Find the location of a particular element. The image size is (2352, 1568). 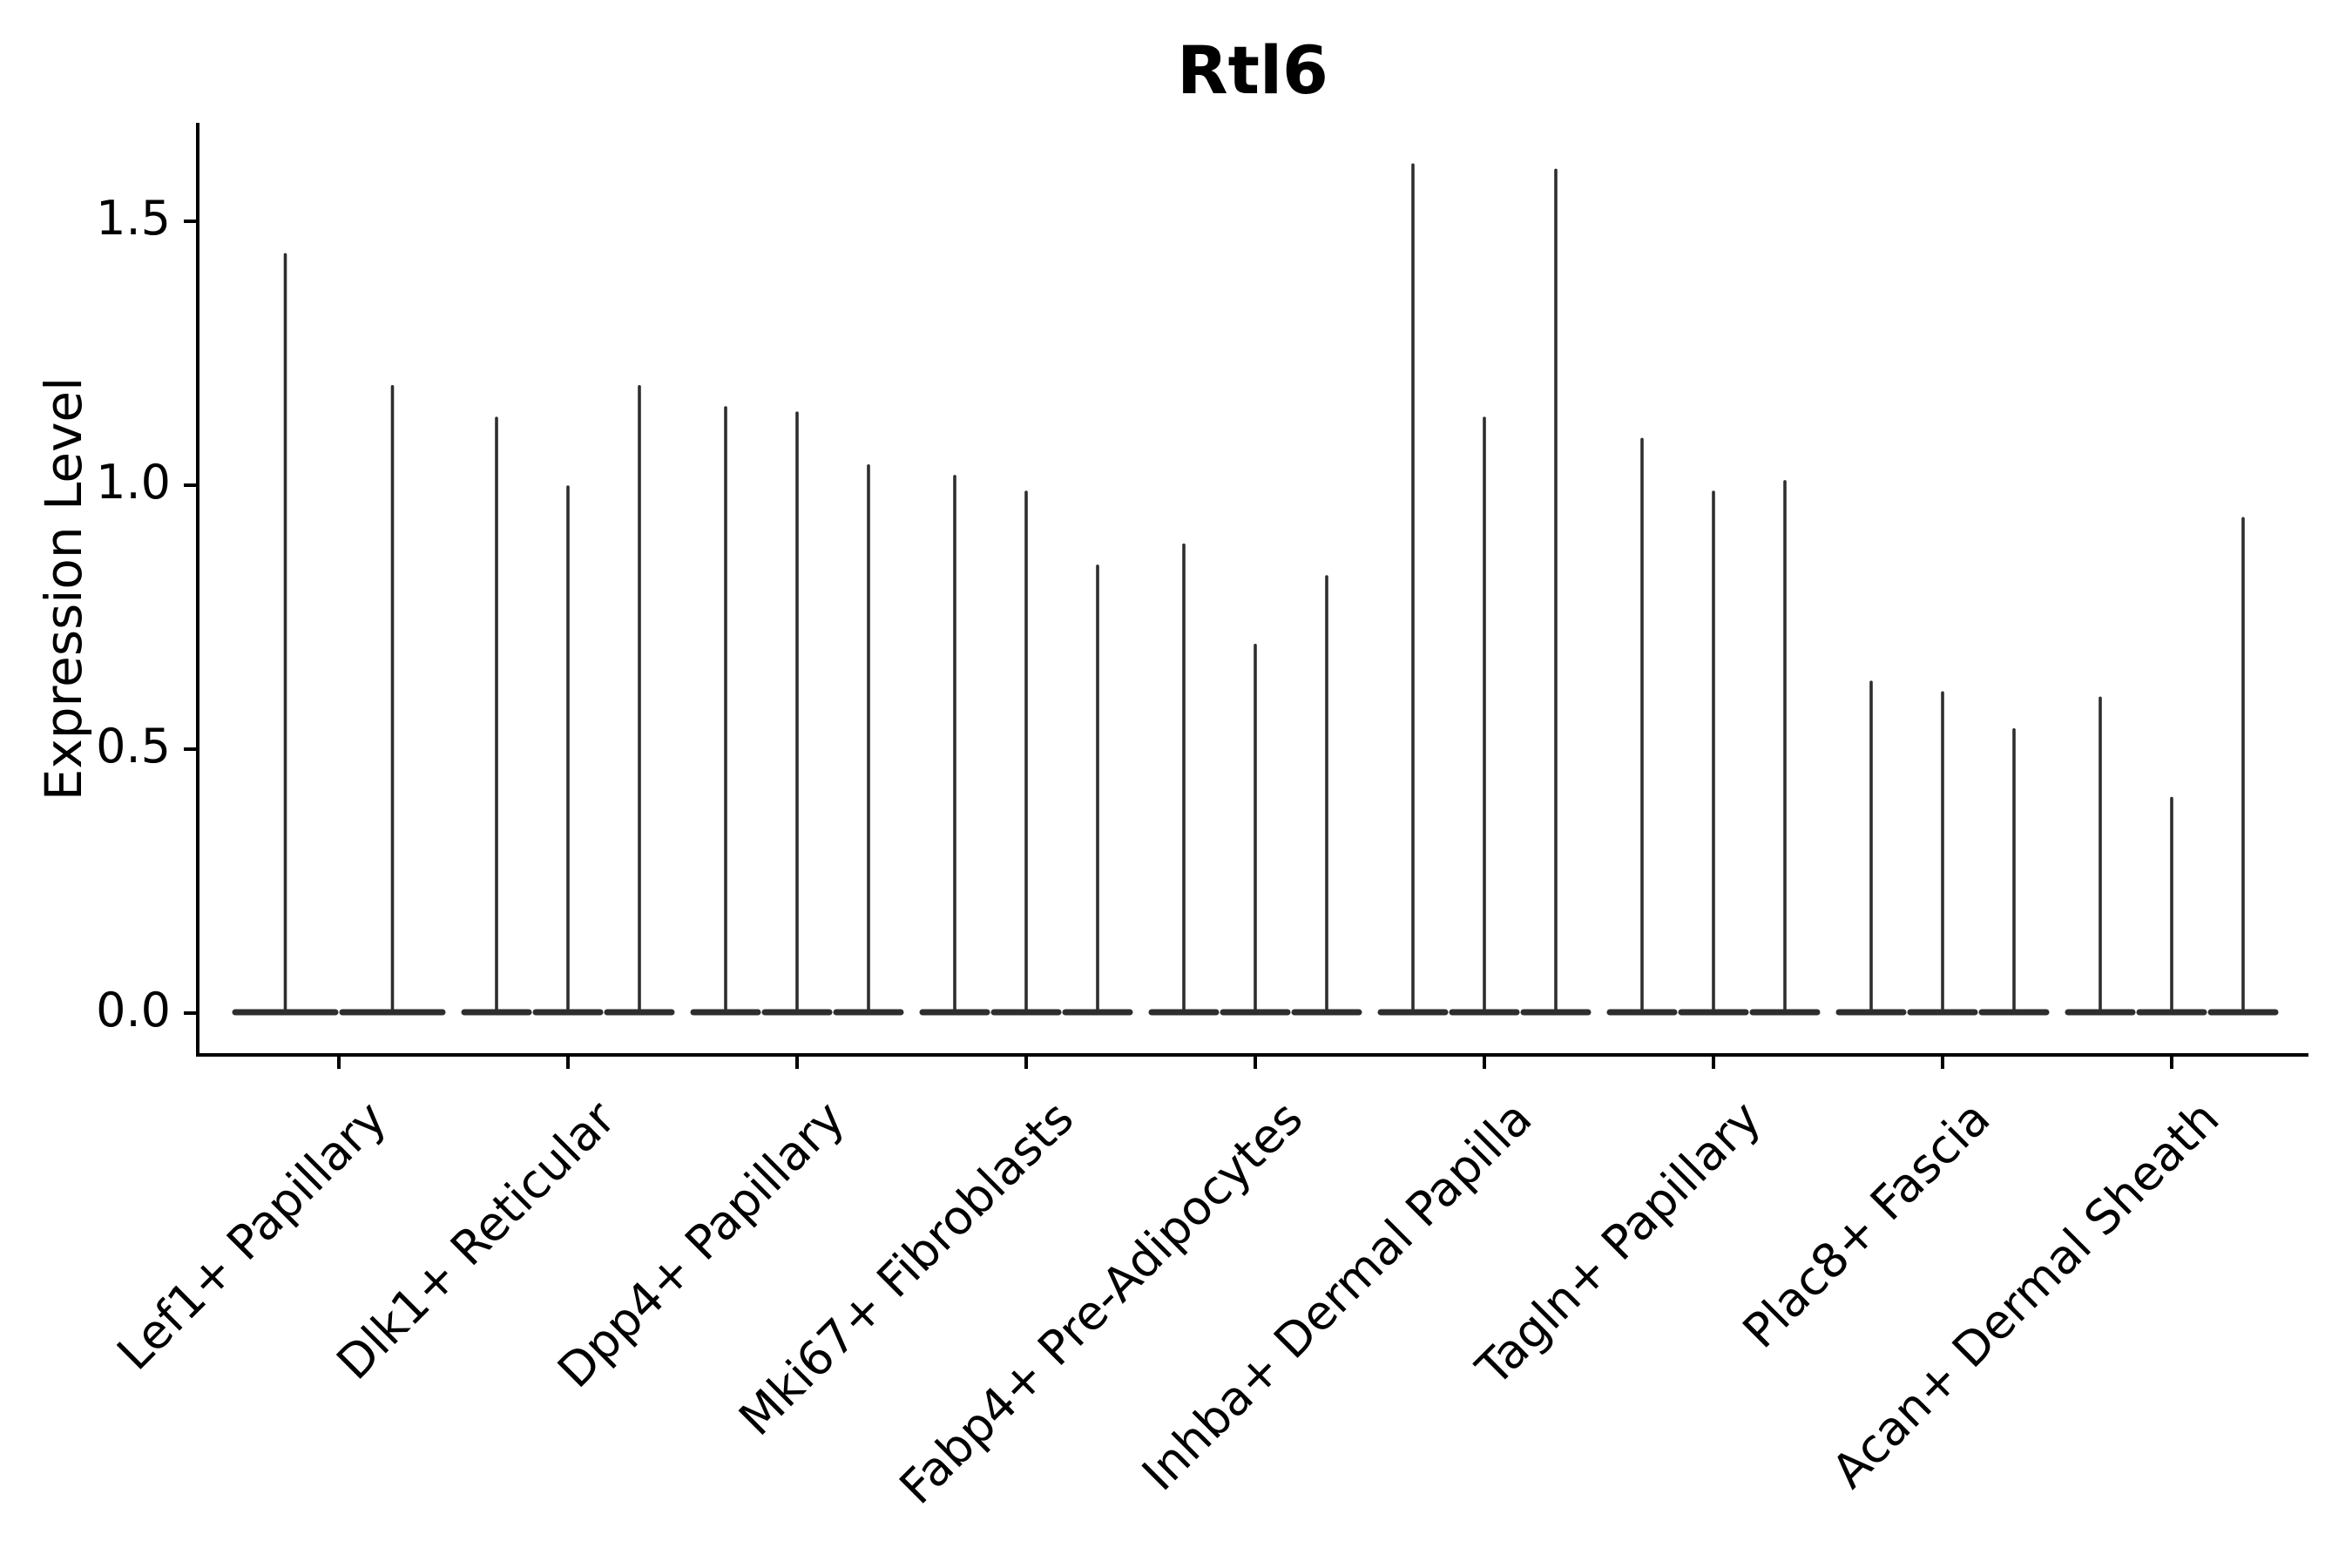

y-tick-label: 1.0 is located at coordinates (134, 482).